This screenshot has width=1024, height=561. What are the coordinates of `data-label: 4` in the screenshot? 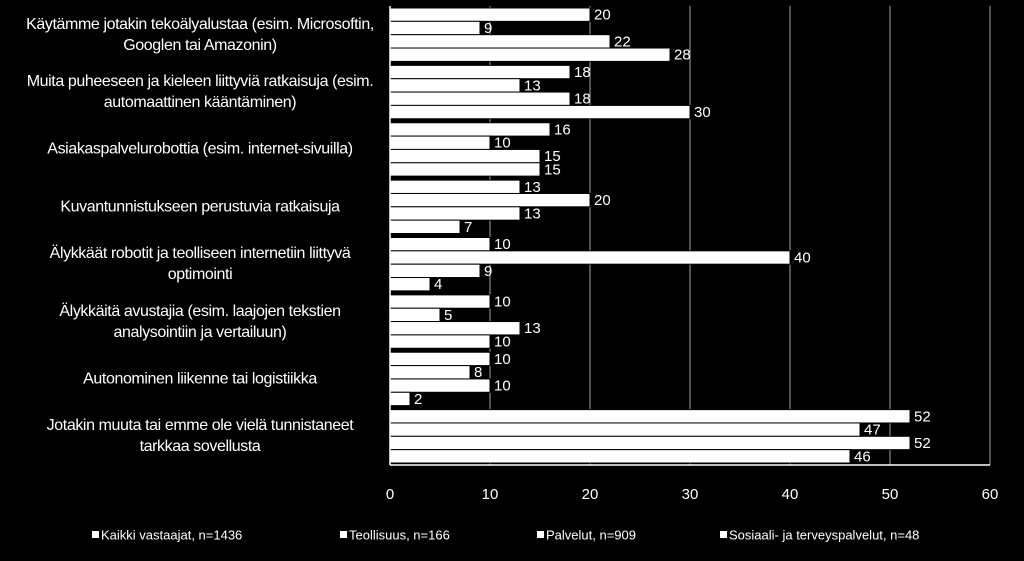 It's located at (438, 284).